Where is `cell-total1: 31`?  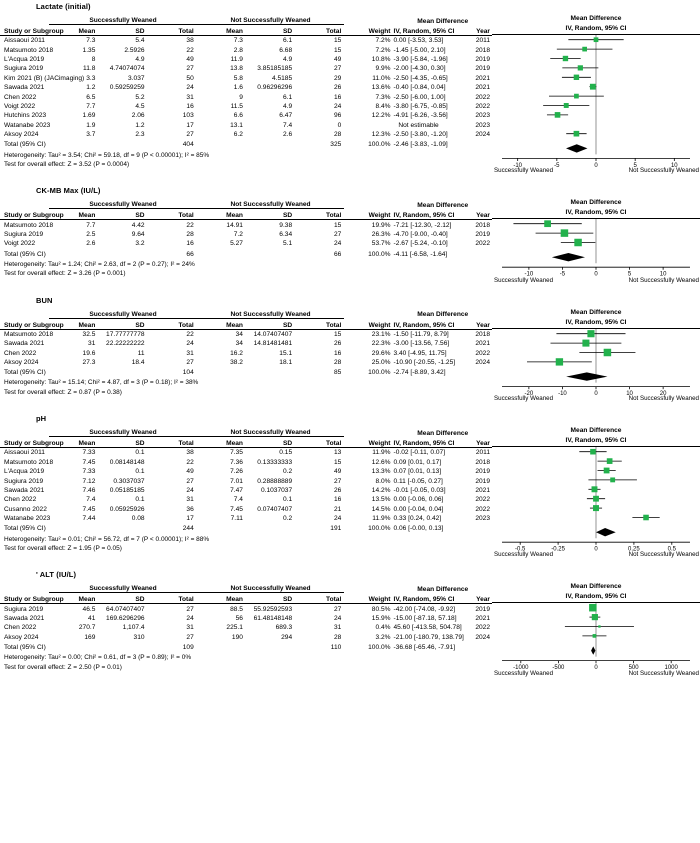
cell-total1: 31 is located at coordinates (190, 500).